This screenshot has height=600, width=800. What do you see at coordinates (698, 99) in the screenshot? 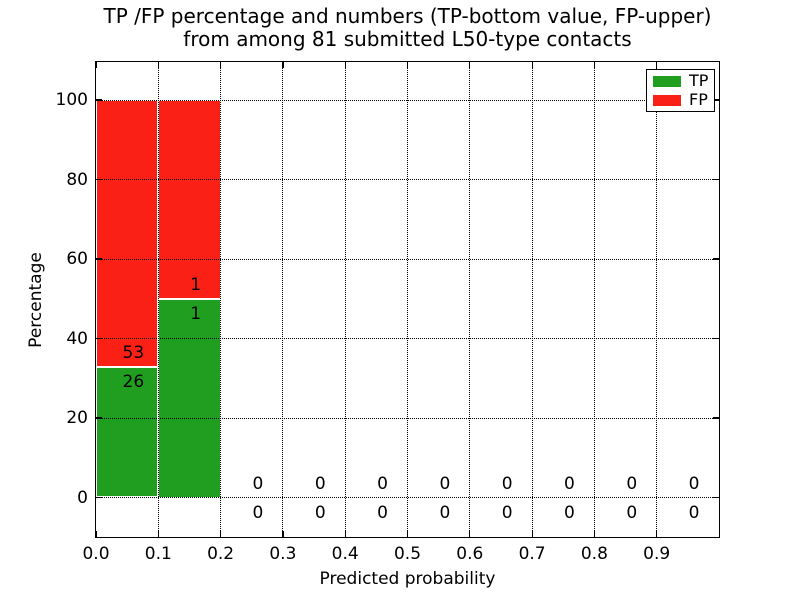
I see `legend-label-fp: FP` at bounding box center [698, 99].